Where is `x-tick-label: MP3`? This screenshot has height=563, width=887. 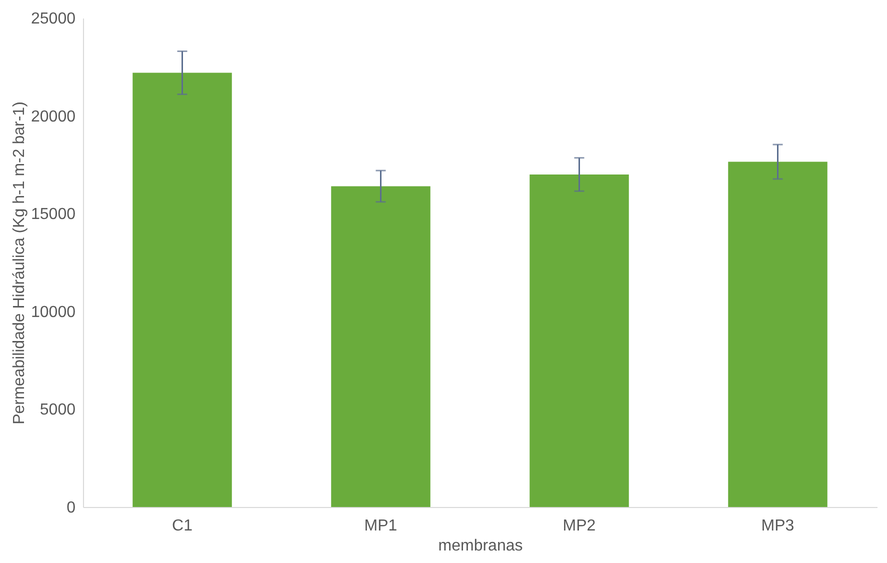
x-tick-label: MP3 is located at coordinates (777, 526).